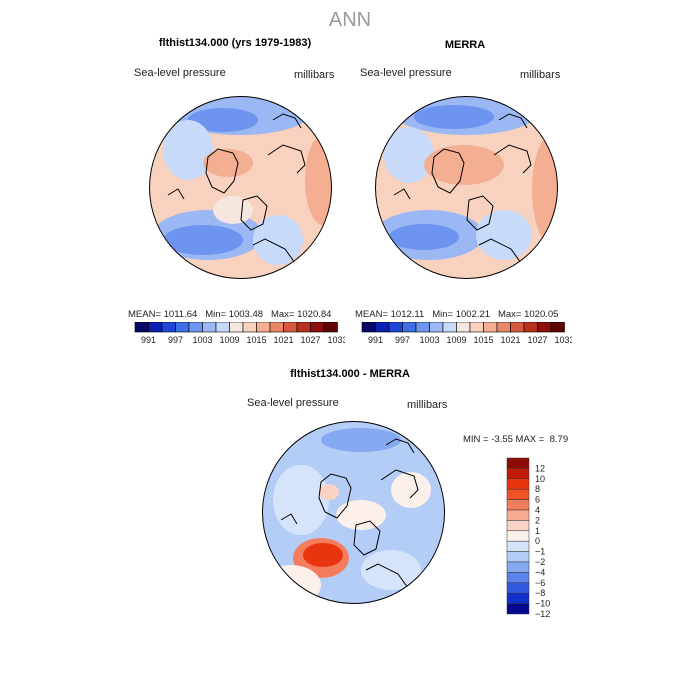 The image size is (700, 700). Describe the element at coordinates (235, 43) in the screenshot. I see `panel-1-title: flthist134.000 (yrs 1979-1983)` at that location.